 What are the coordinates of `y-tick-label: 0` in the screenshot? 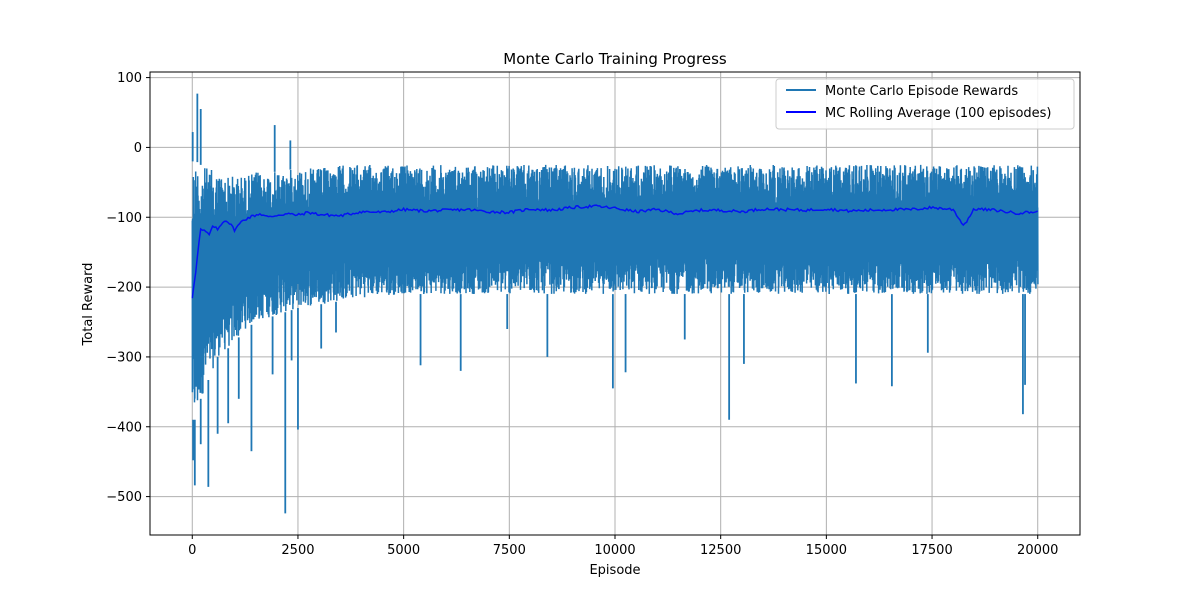 It's located at (138, 148).